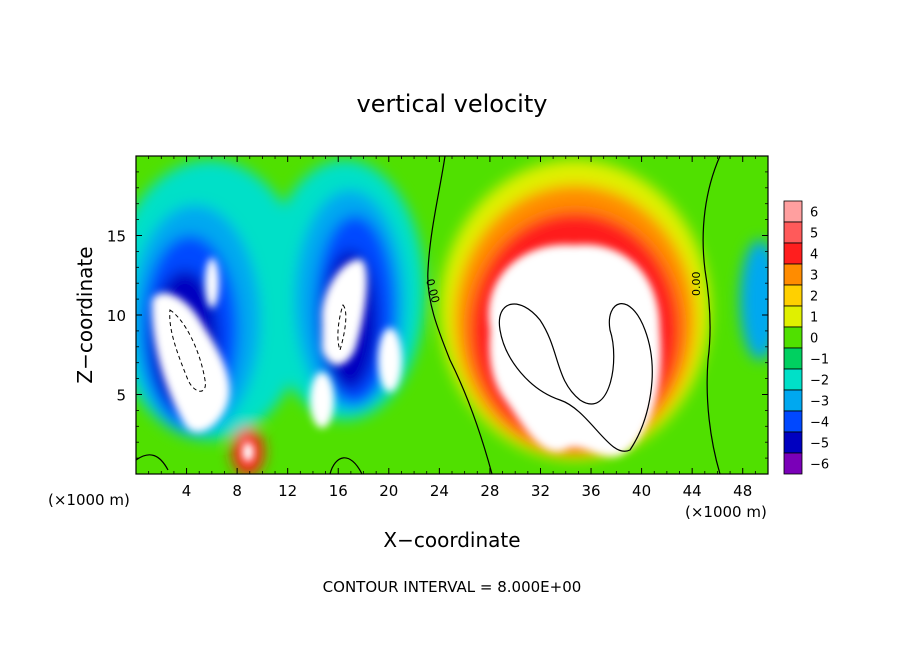  What do you see at coordinates (819, 360) in the screenshot?
I see `colorbar-label: −1` at bounding box center [819, 360].